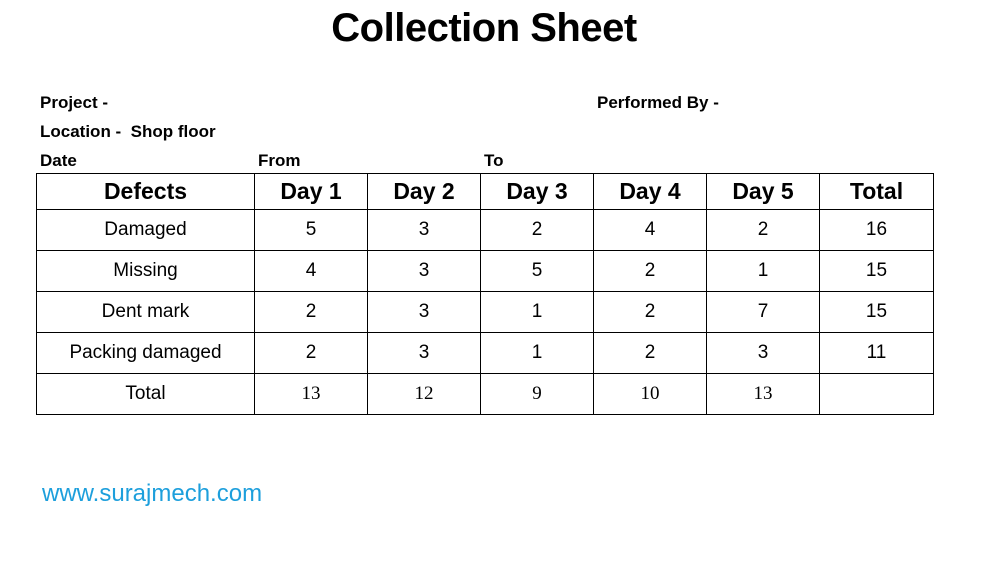  Describe the element at coordinates (658, 102) in the screenshot. I see `performed-by-label: Performed By -` at that location.